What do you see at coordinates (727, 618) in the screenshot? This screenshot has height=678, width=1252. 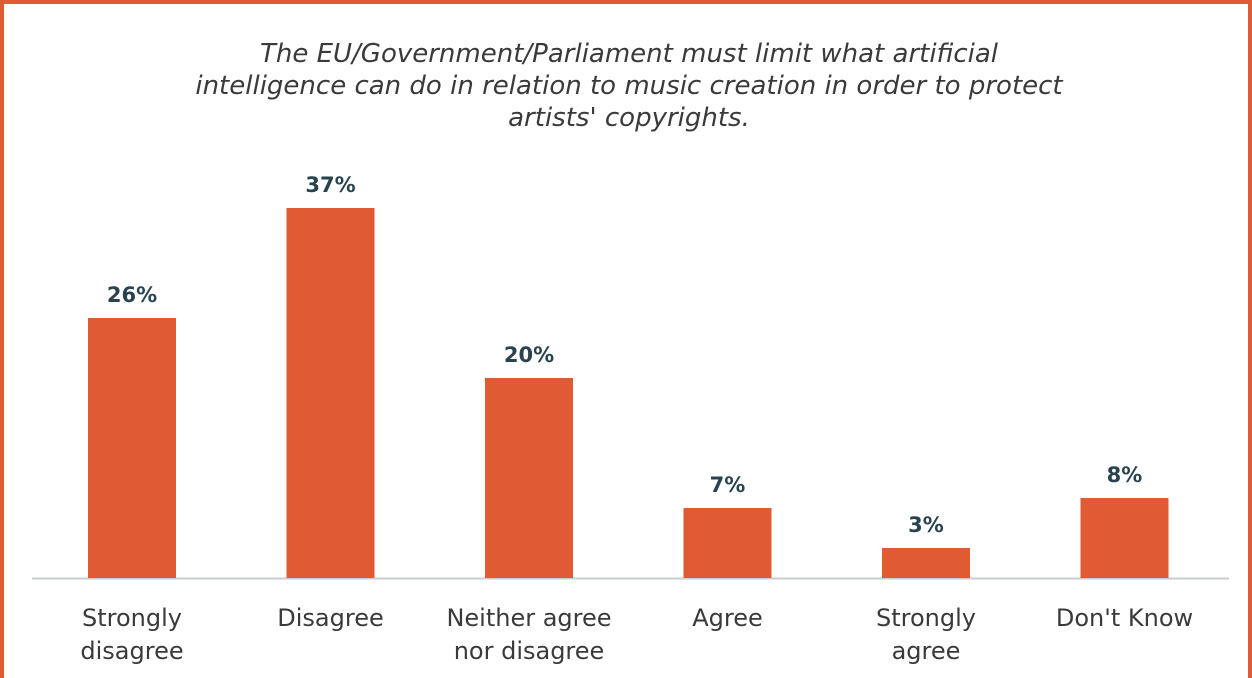 I see `category-label: Agree` at bounding box center [727, 618].